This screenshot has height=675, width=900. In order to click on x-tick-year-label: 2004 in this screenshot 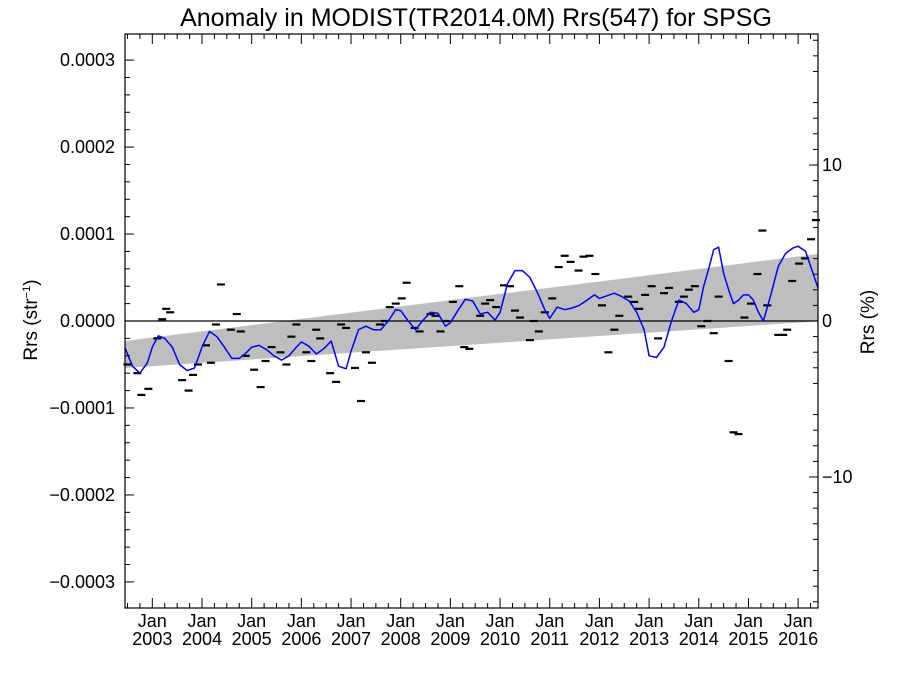, I will do `click(202, 639)`.